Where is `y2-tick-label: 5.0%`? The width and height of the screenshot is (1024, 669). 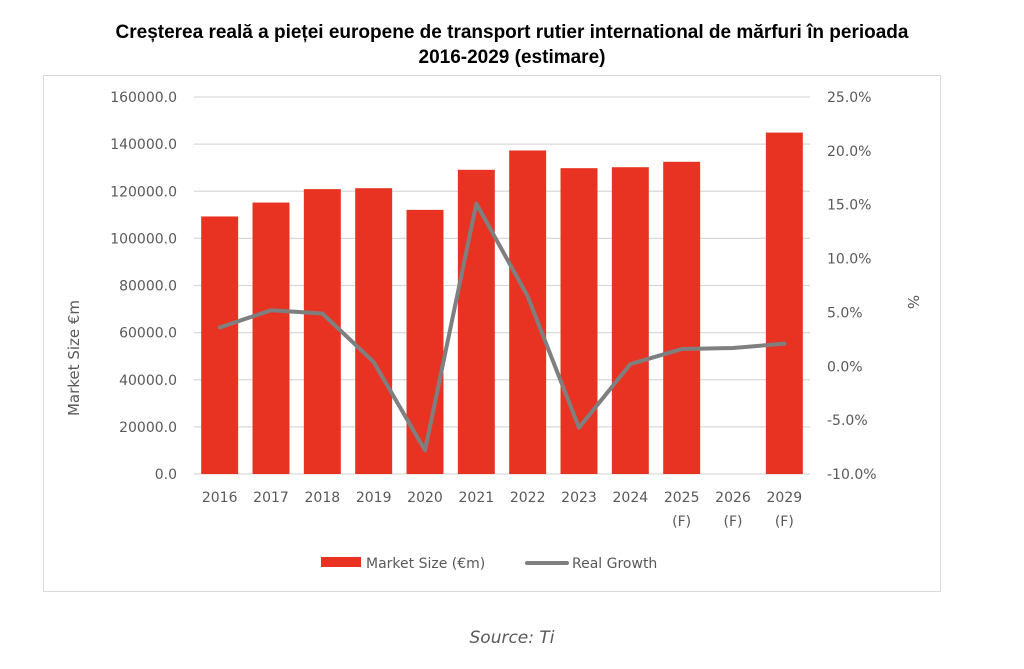 y2-tick-label: 5.0% is located at coordinates (845, 313).